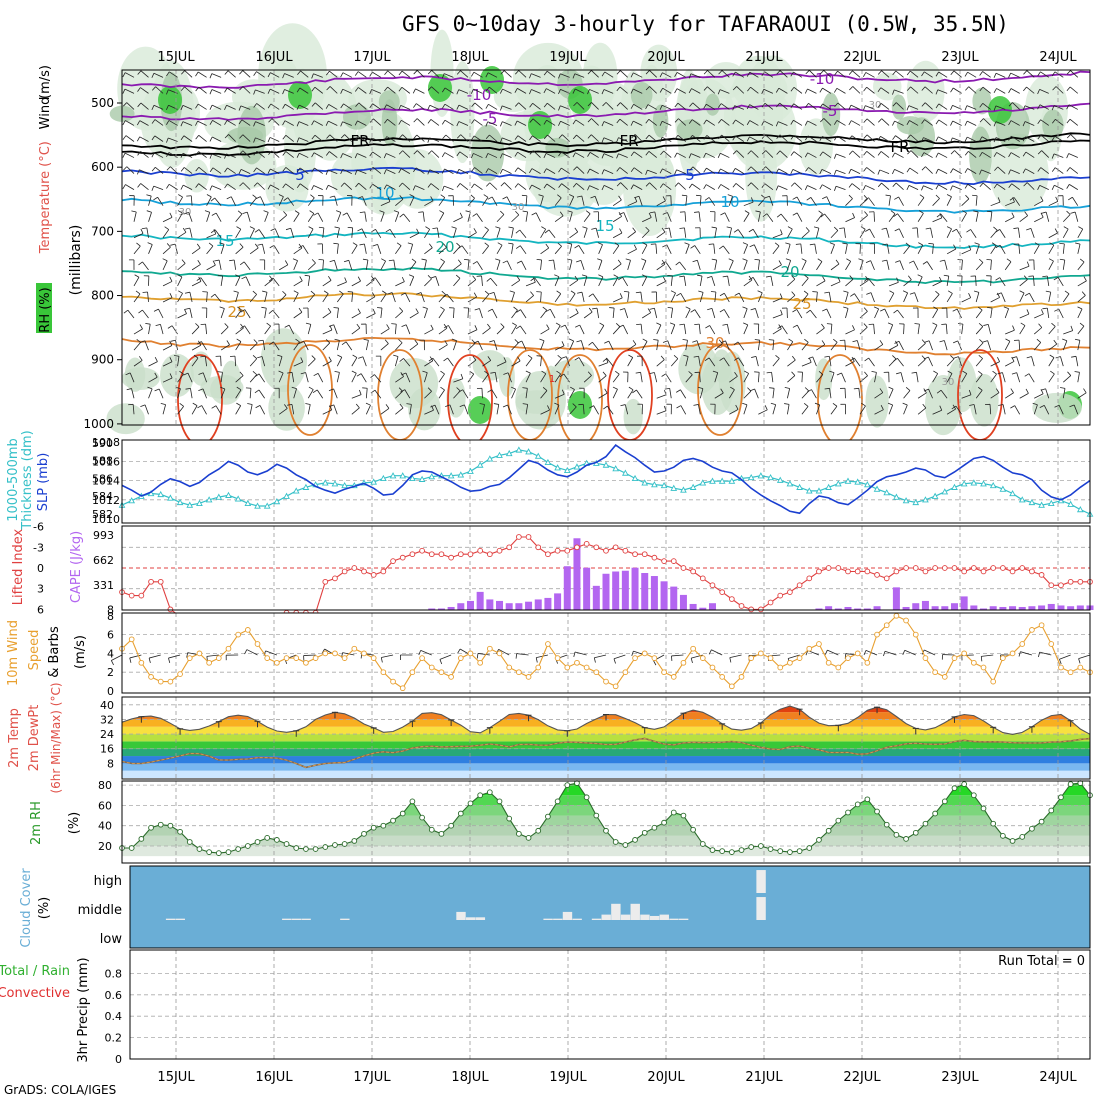  I want to click on lifted-index-line-point, so click(615, 547).